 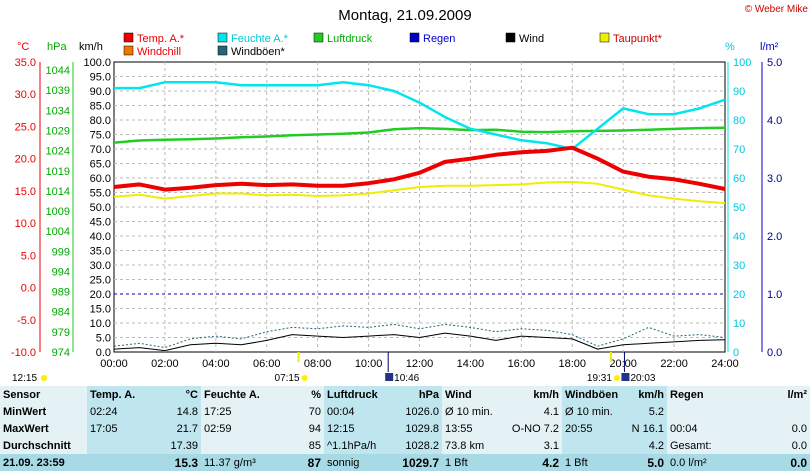 What do you see at coordinates (100, 208) in the screenshot?
I see `wind-tick-label: 50.0` at bounding box center [100, 208].